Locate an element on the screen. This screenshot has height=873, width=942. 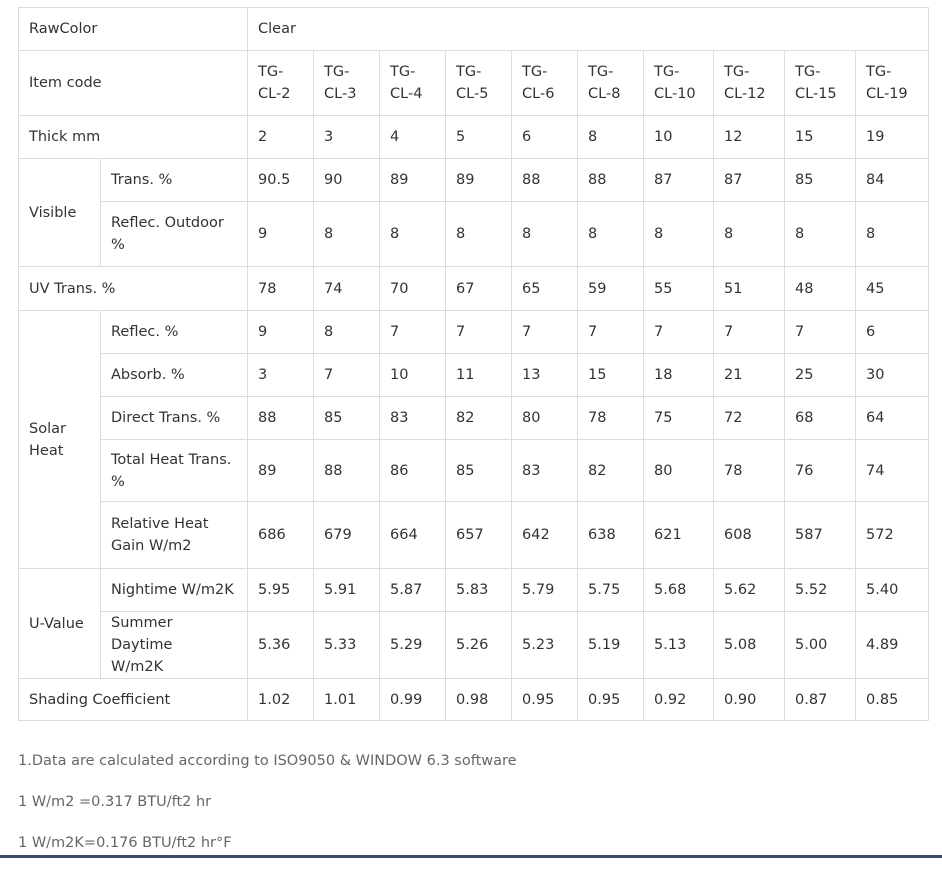
thick-label: Thick mm is located at coordinates (133, 137).